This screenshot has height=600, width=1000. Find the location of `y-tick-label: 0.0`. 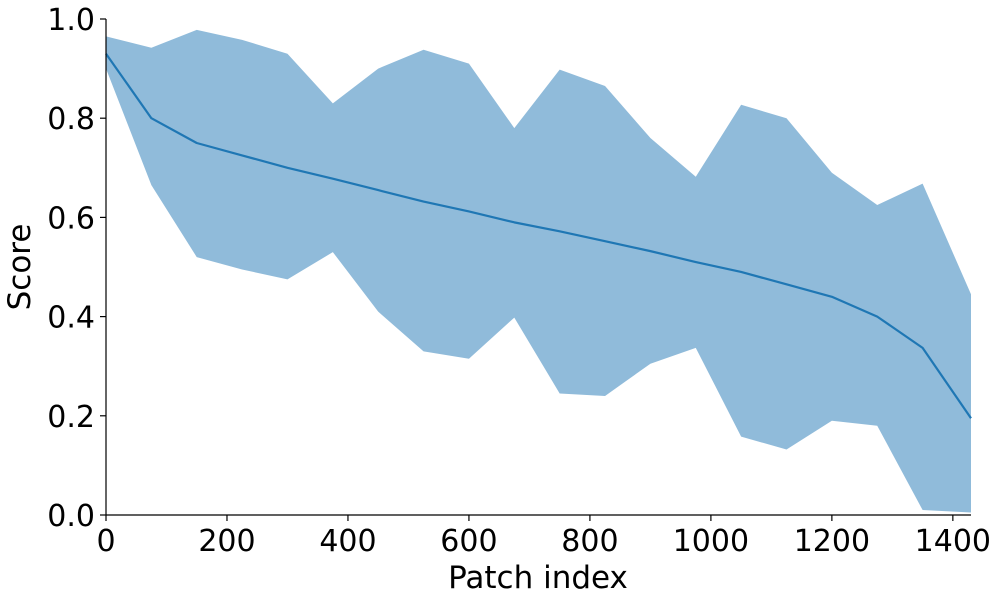

y-tick-label: 0.0 is located at coordinates (71, 516).